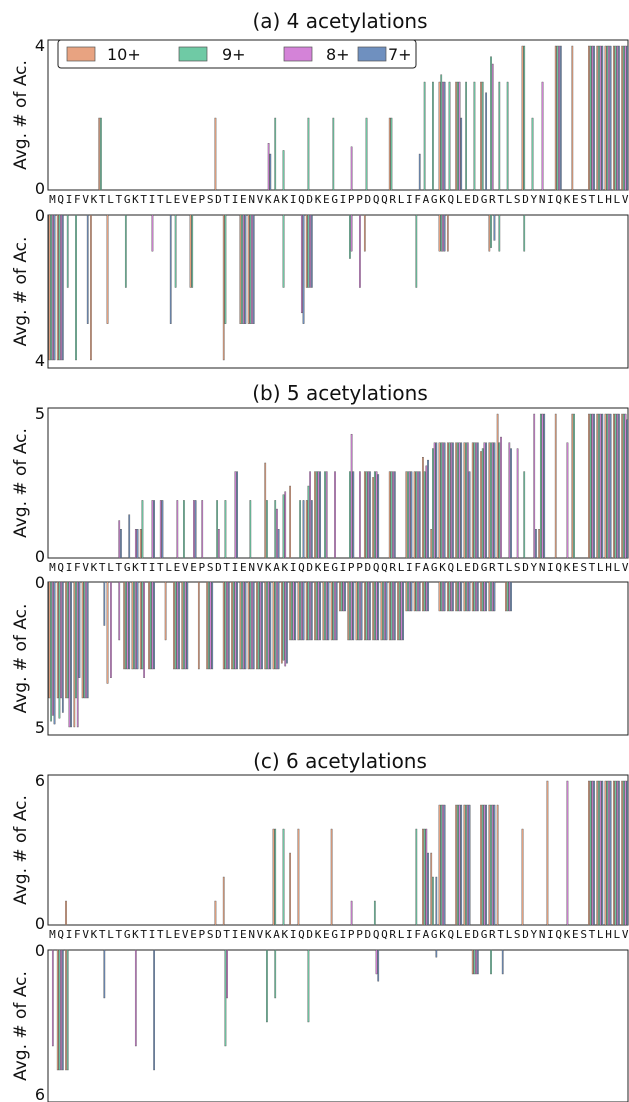  I want to click on sequence-letter: N, so click(251, 567).